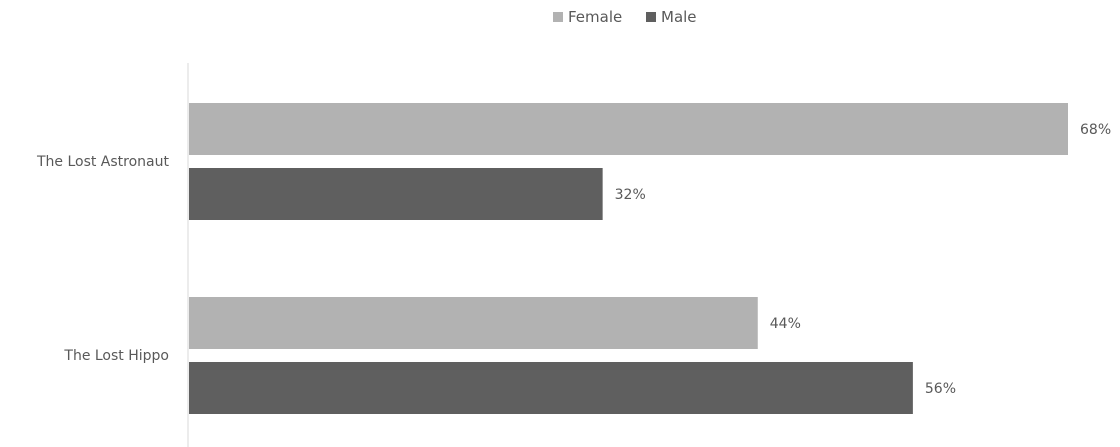 The height and width of the screenshot is (447, 1120). I want to click on bar-the-lost-astronaut-male, so click(396, 194).